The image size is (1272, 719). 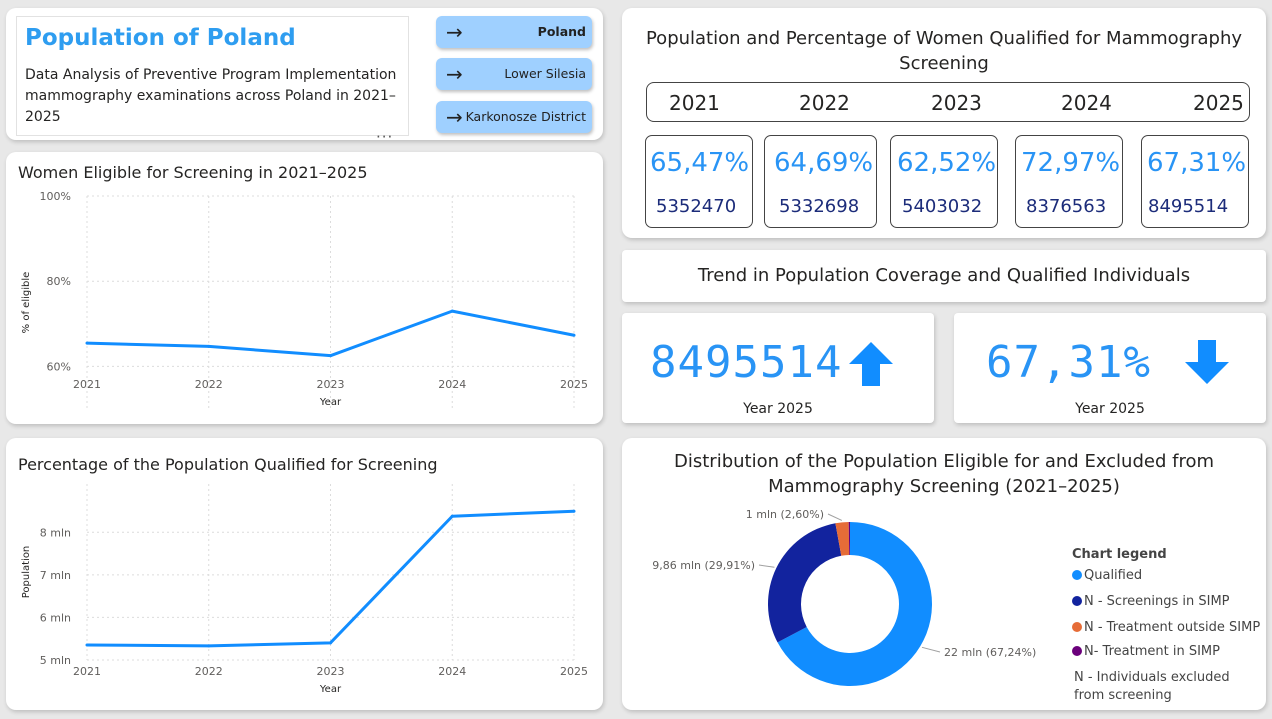 What do you see at coordinates (820, 181) in the screenshot?
I see `kpi-box-2022: 64,69% 5332698` at bounding box center [820, 181].